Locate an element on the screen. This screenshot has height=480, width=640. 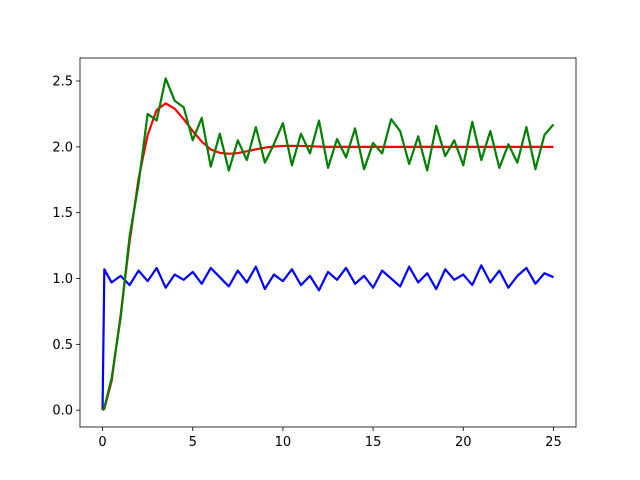
y-tick-label: 0.5 is located at coordinates (62, 345).